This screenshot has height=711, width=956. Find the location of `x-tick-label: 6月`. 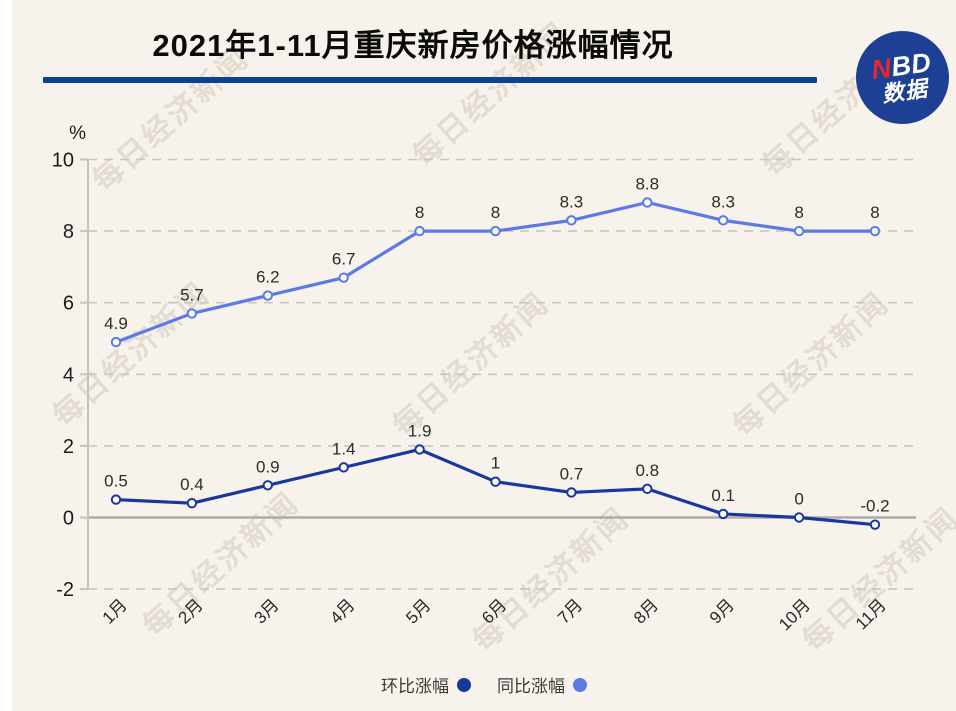

x-tick-label: 6月 is located at coordinates (494, 611).